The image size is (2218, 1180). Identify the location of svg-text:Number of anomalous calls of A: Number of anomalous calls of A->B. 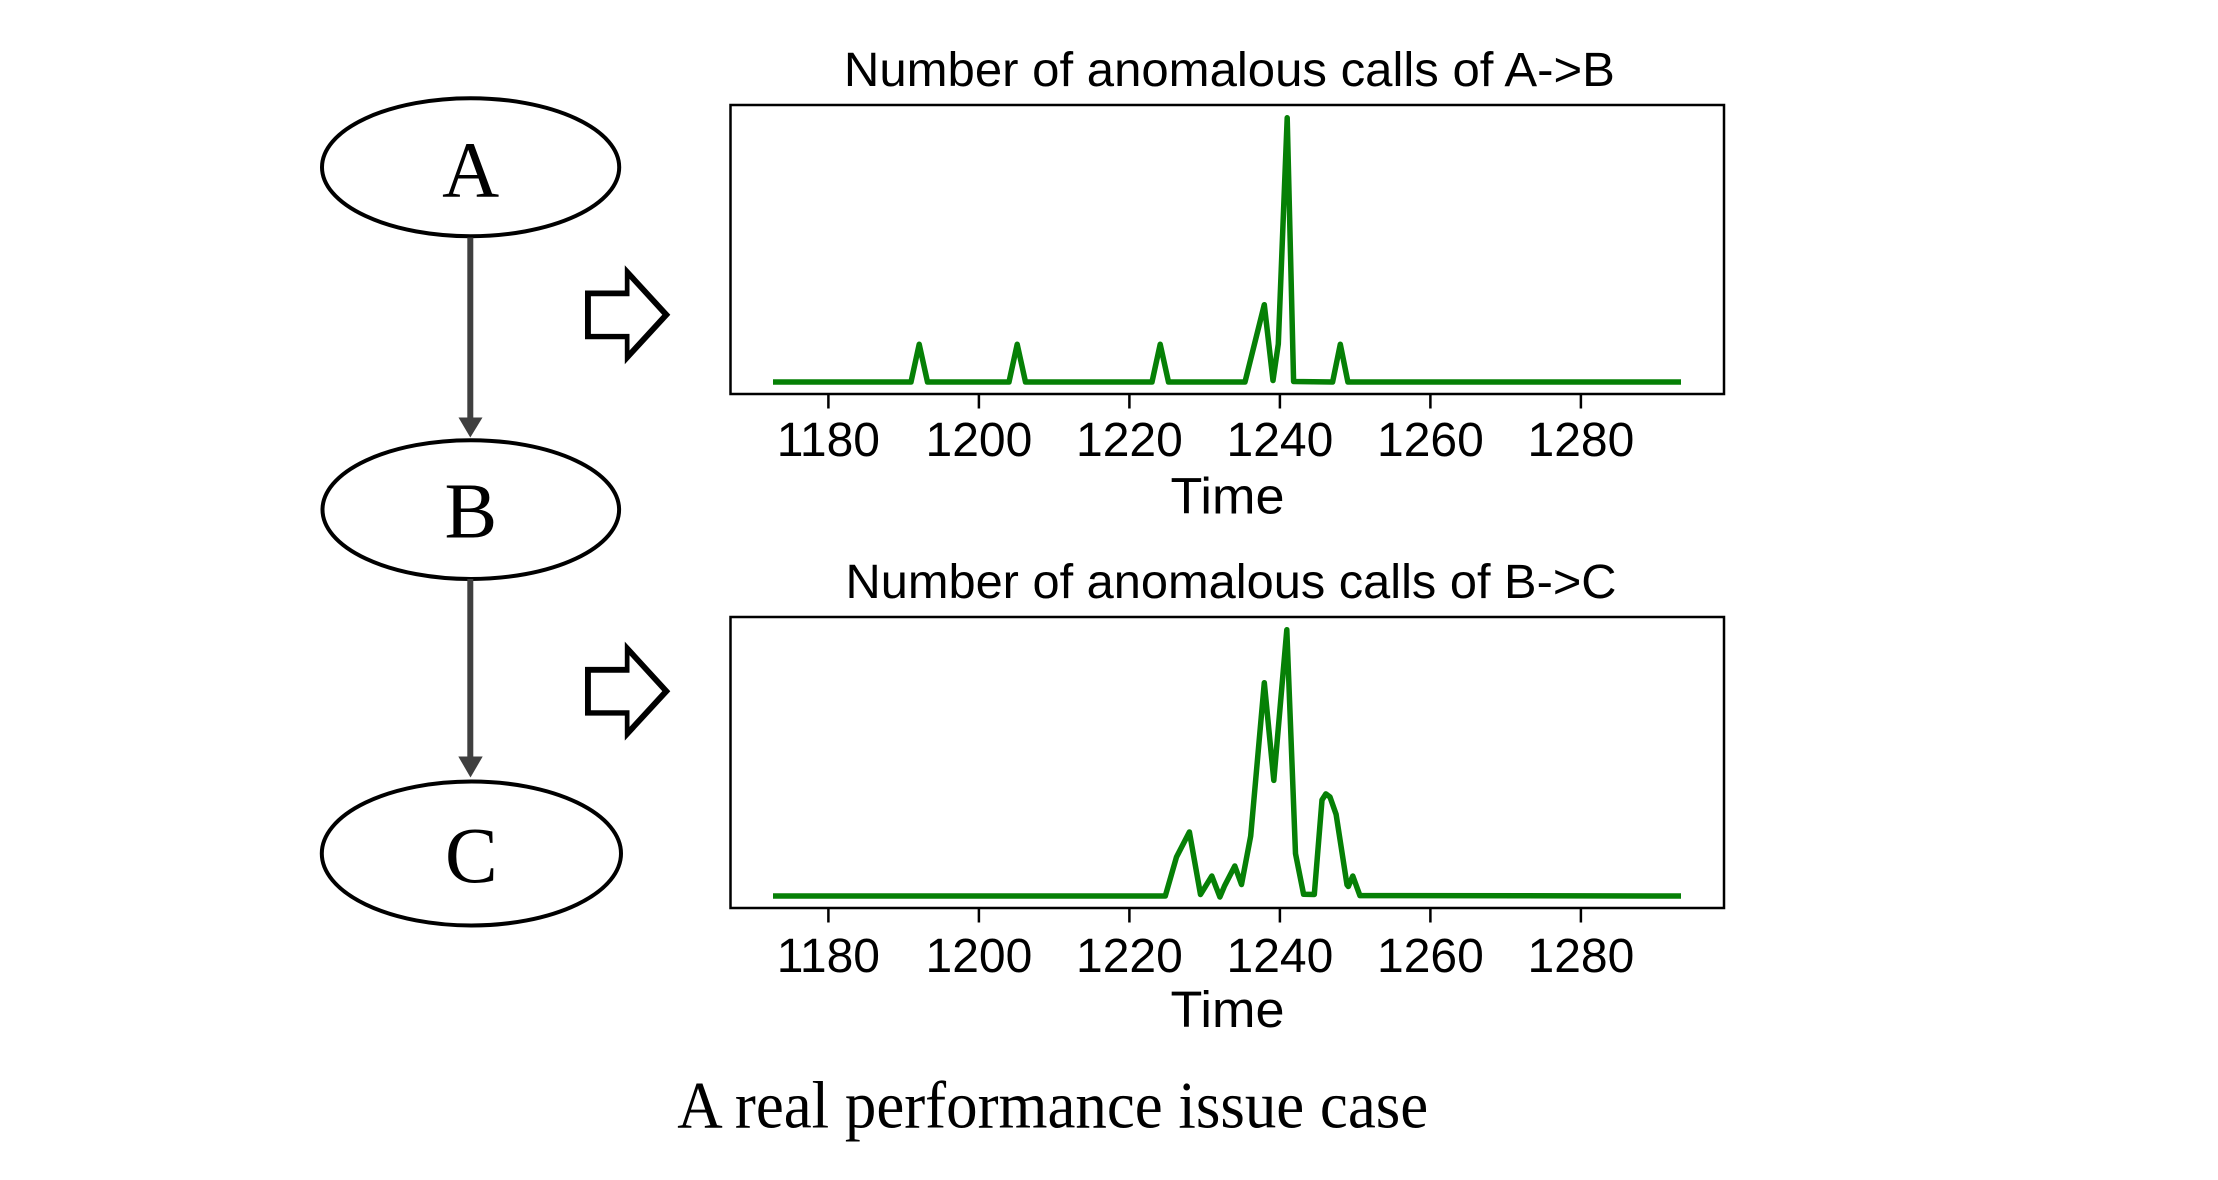
(1229, 70).